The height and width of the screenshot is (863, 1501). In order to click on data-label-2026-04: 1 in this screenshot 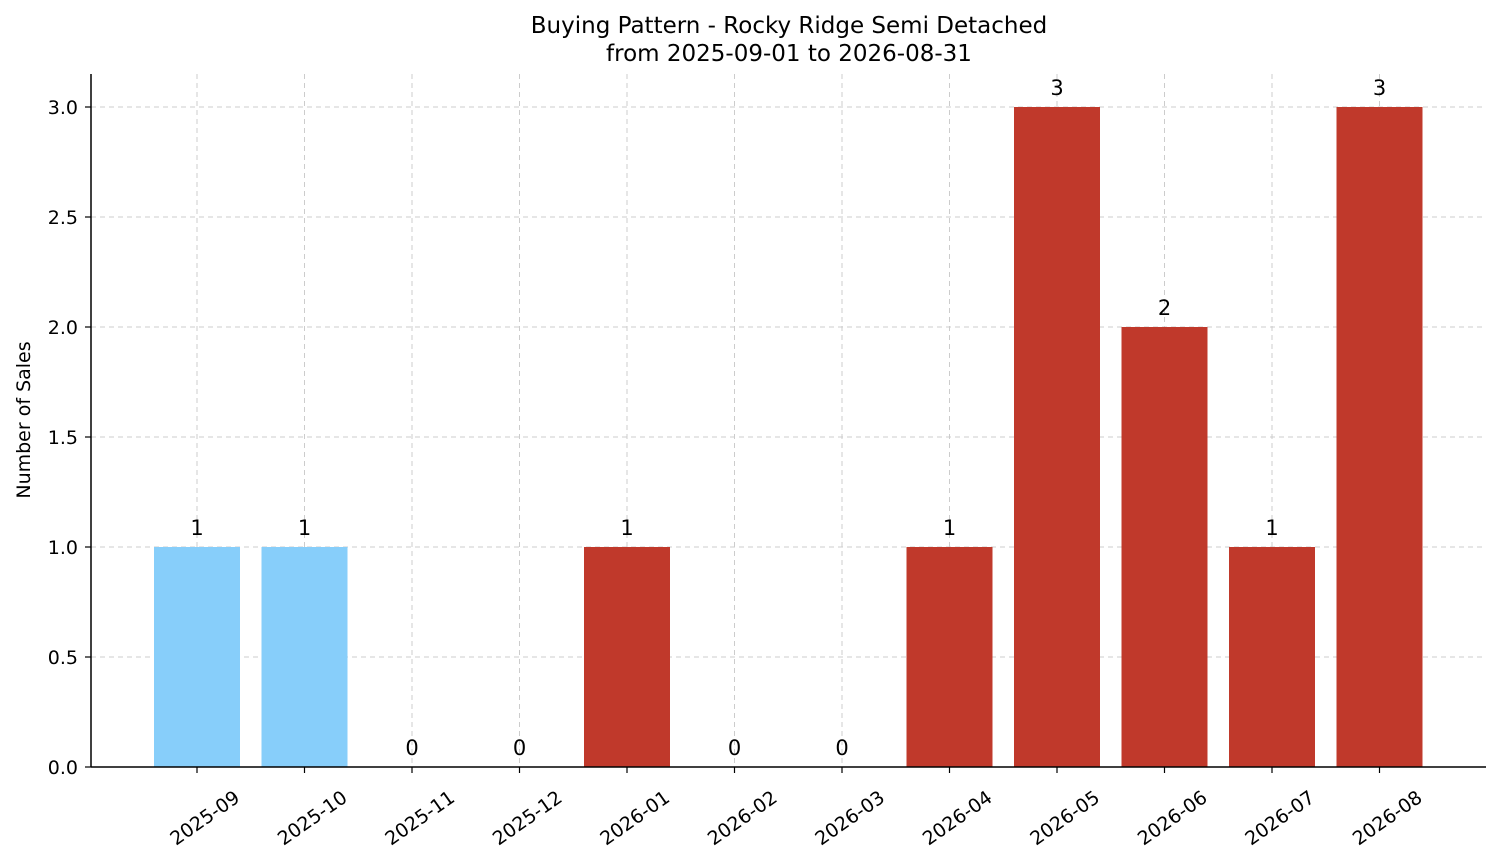, I will do `click(949, 528)`.